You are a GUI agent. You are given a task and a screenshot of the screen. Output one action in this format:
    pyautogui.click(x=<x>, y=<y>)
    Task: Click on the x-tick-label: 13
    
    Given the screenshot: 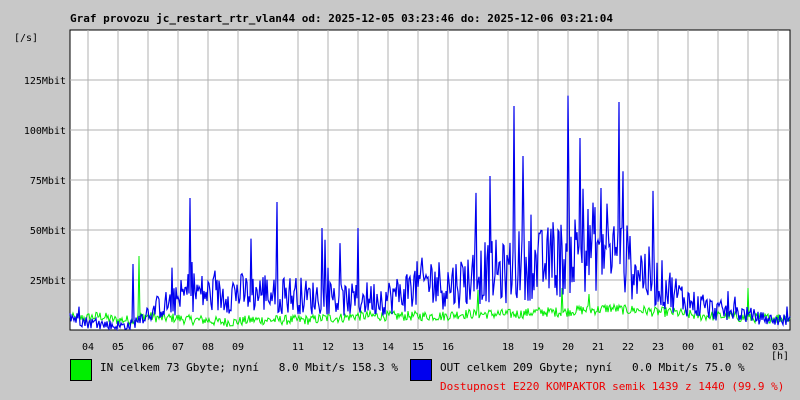 What is the action you would take?
    pyautogui.click(x=358, y=347)
    